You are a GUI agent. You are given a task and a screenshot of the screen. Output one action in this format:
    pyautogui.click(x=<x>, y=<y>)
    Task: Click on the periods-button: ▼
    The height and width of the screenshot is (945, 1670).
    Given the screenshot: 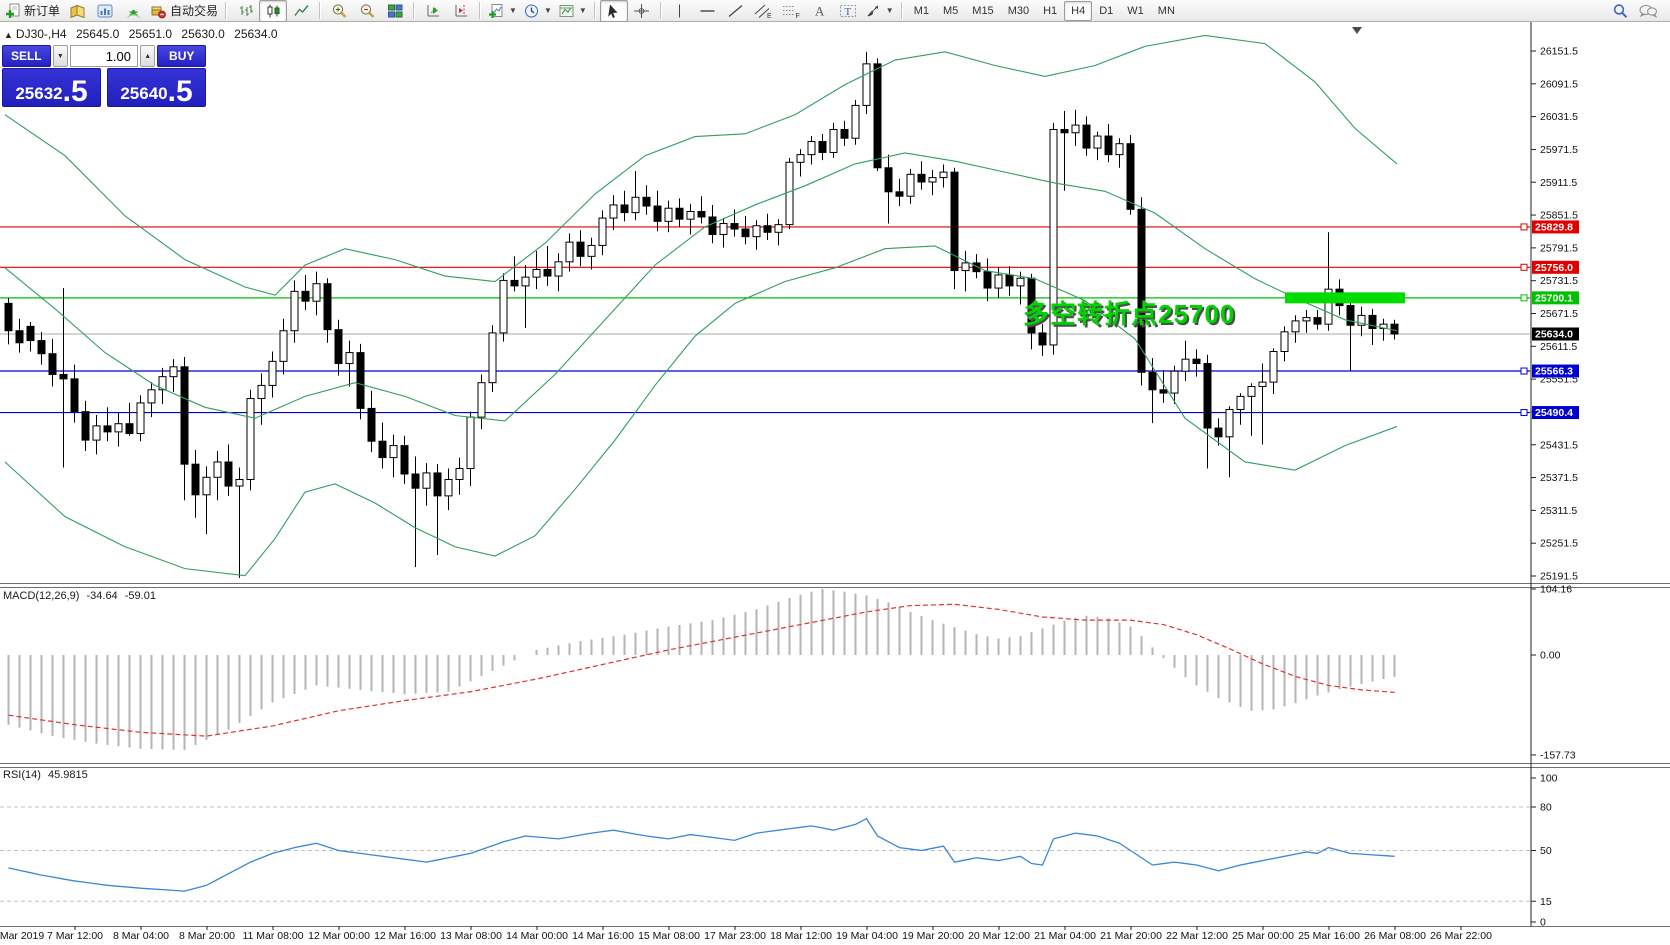 What is the action you would take?
    pyautogui.click(x=537, y=11)
    